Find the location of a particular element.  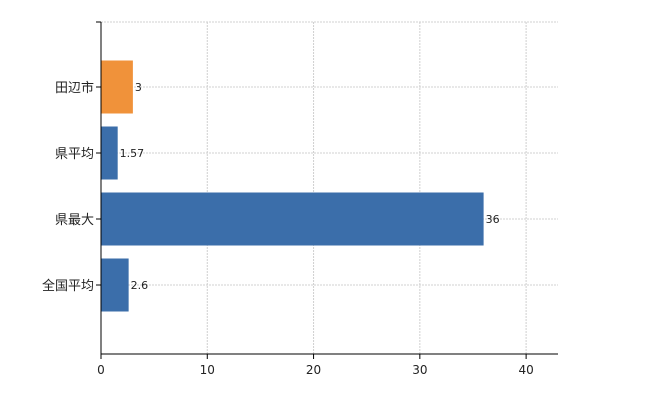

y-category-label: 全国平均 is located at coordinates (68, 286).